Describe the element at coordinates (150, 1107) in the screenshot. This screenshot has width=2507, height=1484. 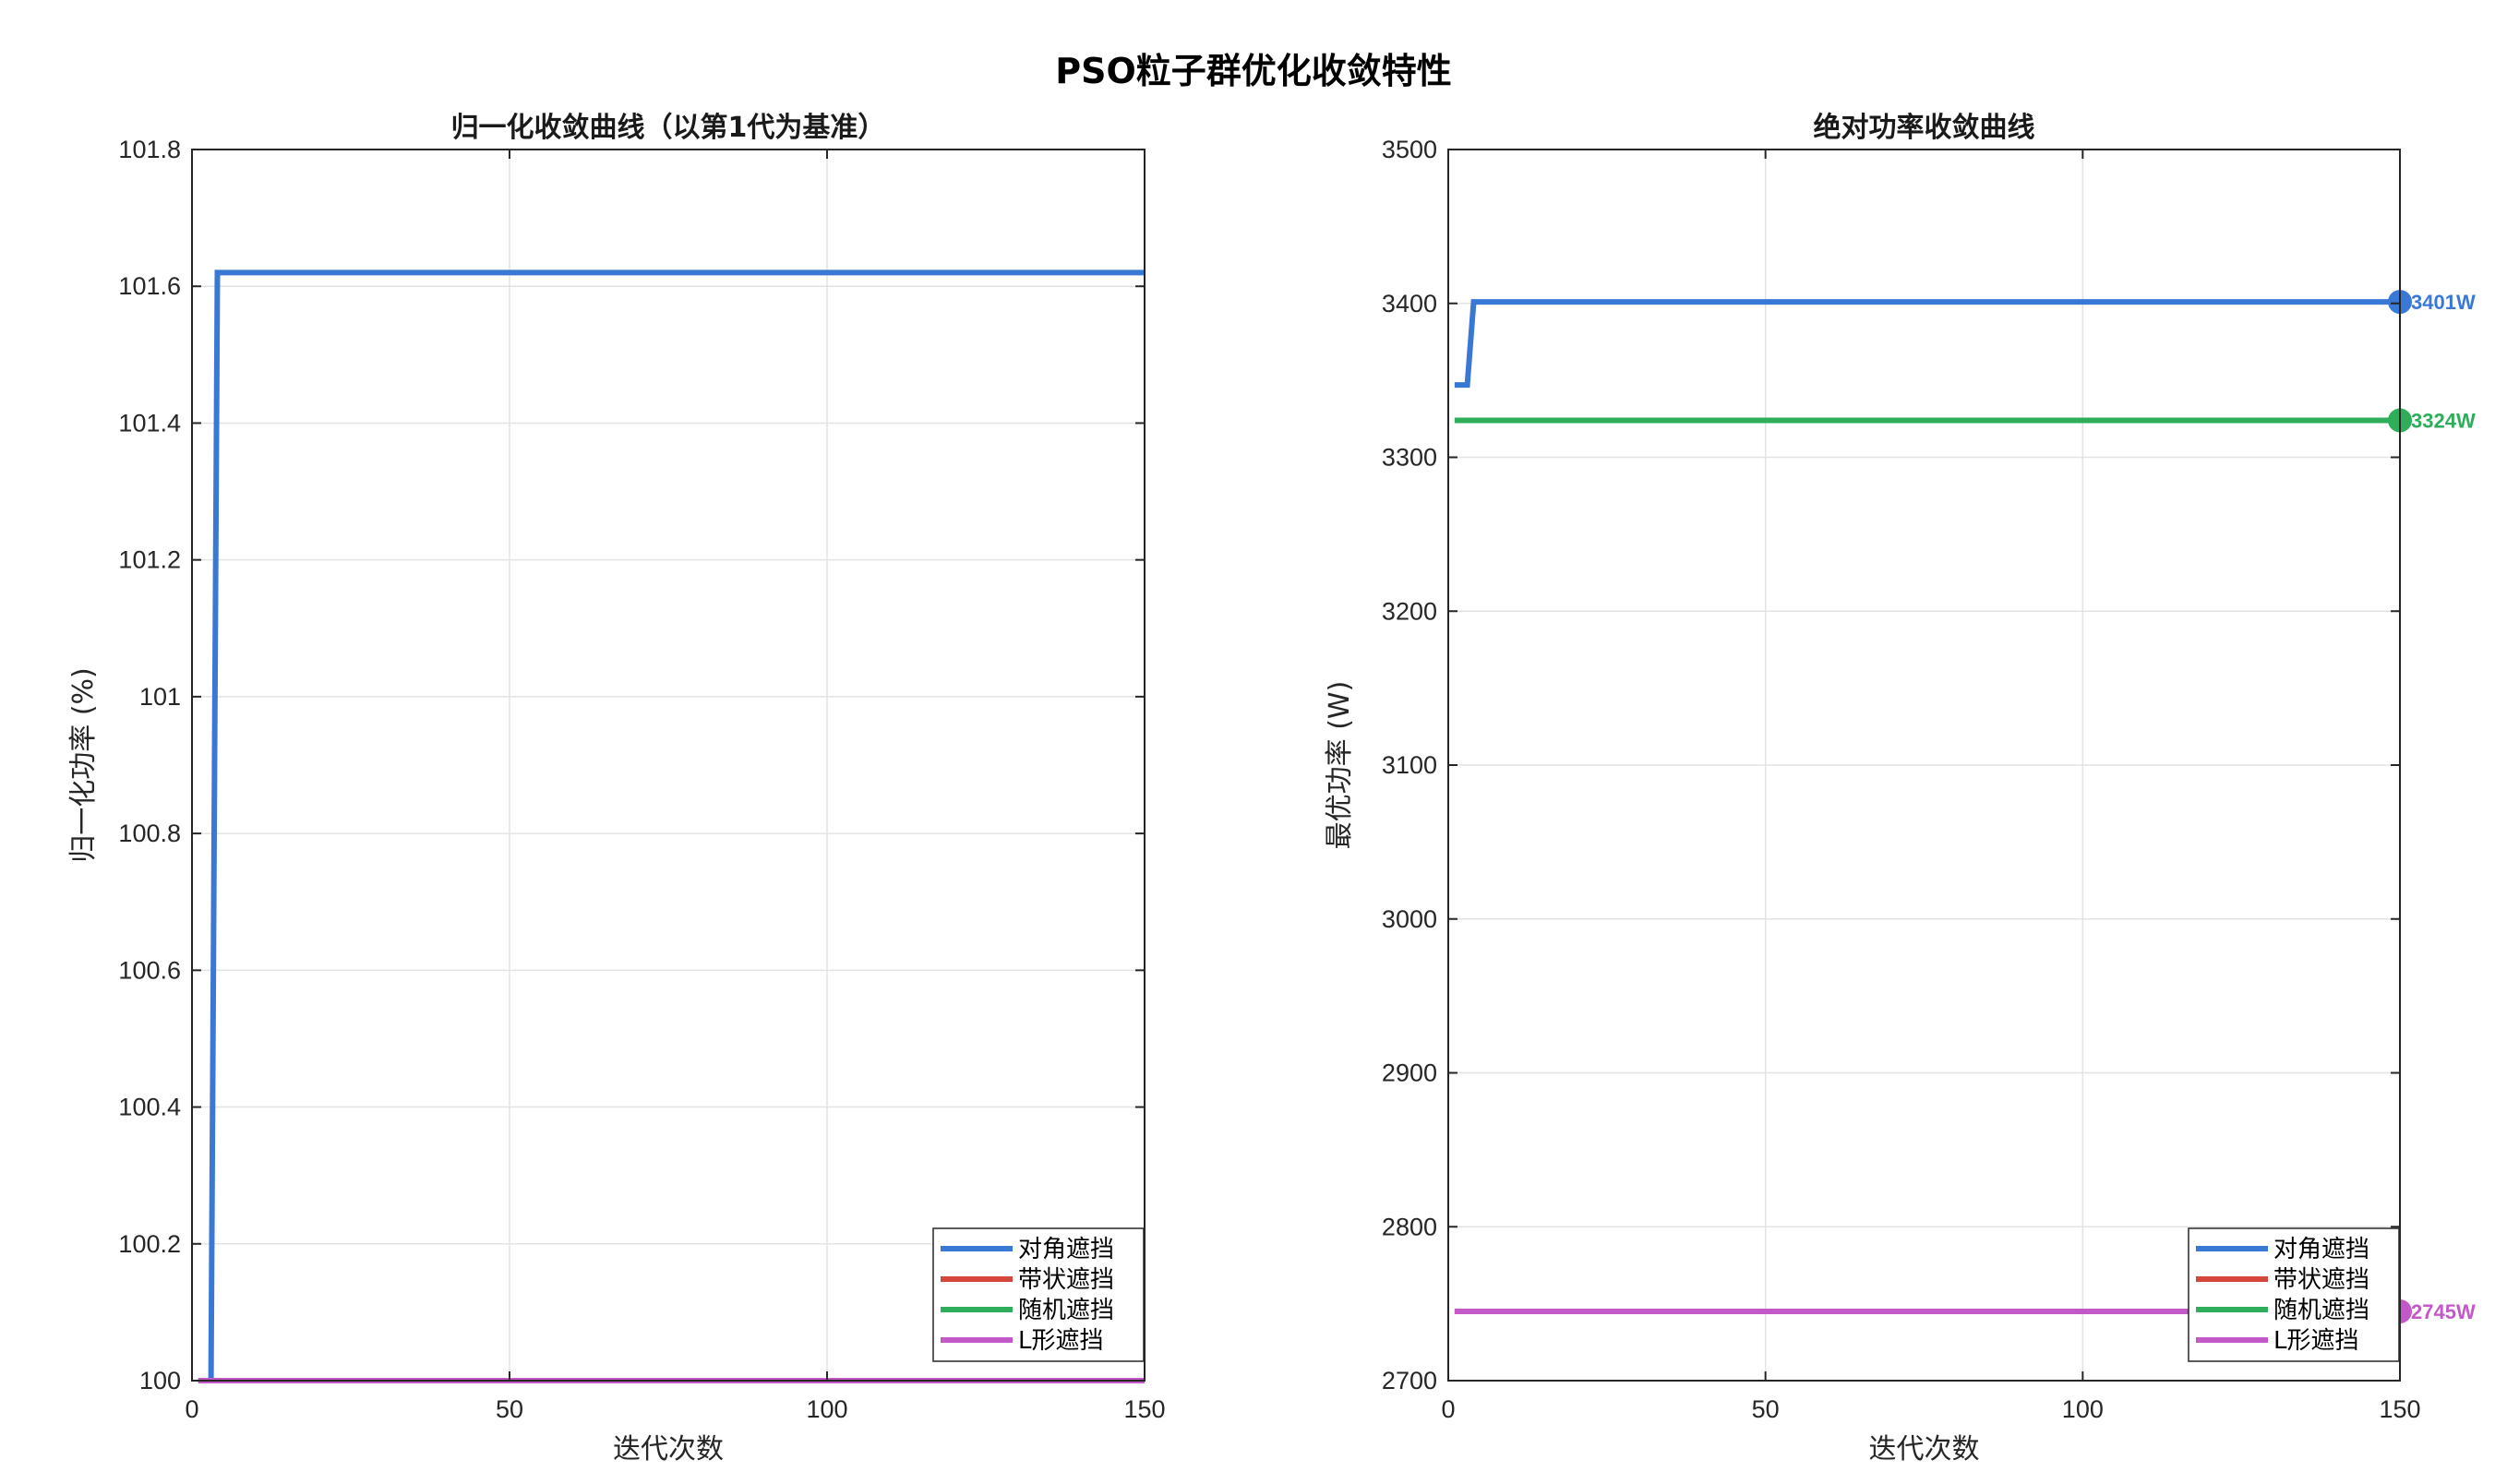
I see `y-tick-label: 100.4` at that location.